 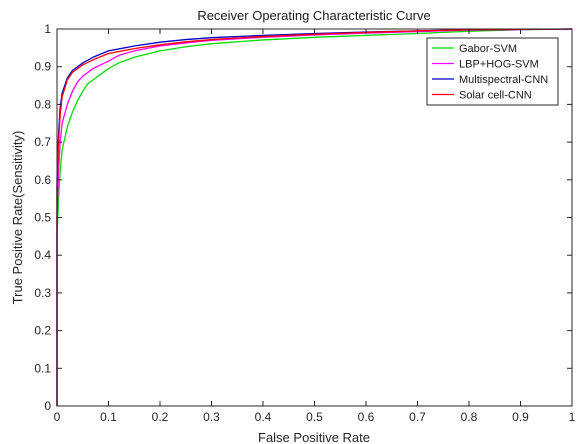 What do you see at coordinates (469, 417) in the screenshot?
I see `x-tick-label: 0.8` at bounding box center [469, 417].